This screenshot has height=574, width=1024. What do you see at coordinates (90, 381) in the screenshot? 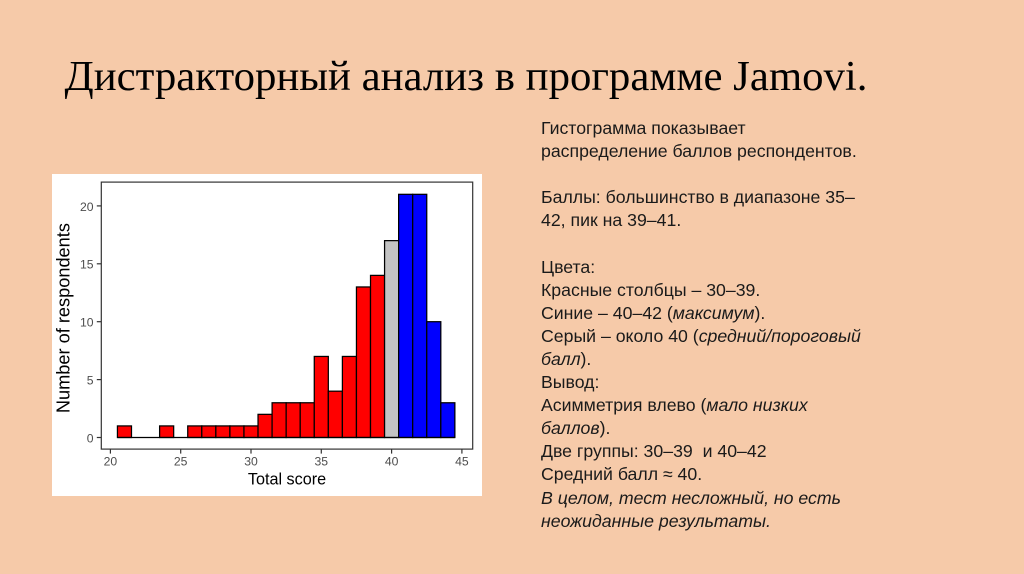
I see `svg-text: 5` at bounding box center [90, 381].